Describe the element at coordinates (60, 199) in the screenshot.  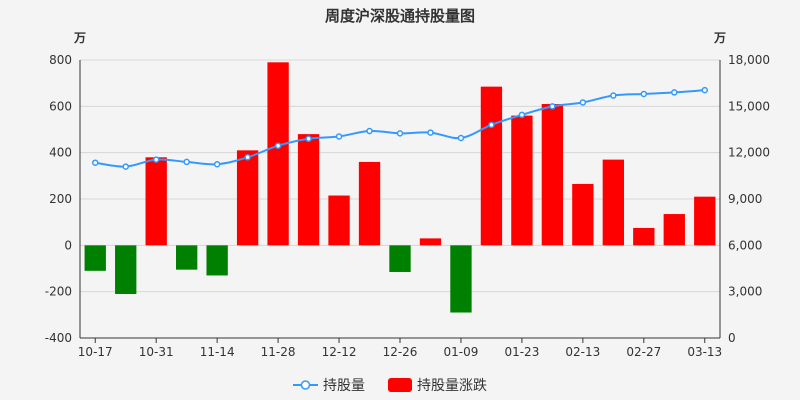
I see `left-tick-label: 200` at that location.